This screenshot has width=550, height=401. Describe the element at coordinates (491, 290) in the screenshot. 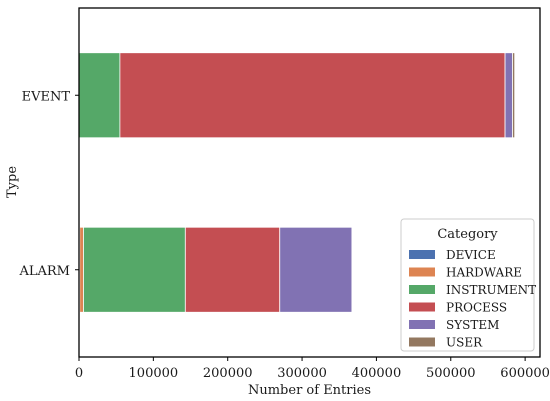

I see `legend-label-instrument: INSTRUMENT` at that location.